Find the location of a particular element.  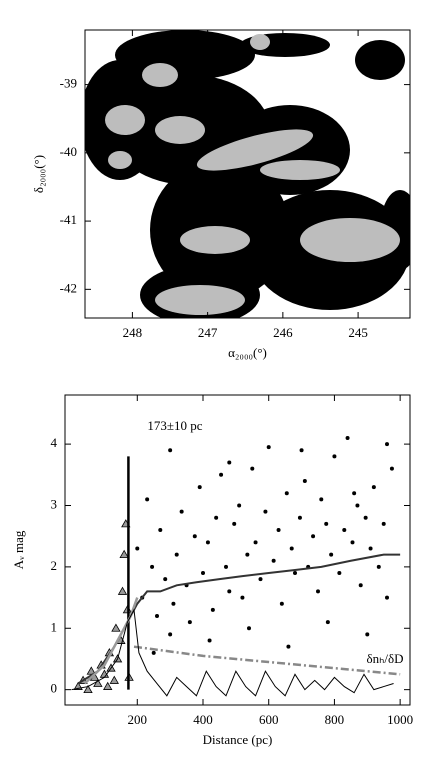

x-axis-label: α₂₀₀₀(°) is located at coordinates (247, 352).